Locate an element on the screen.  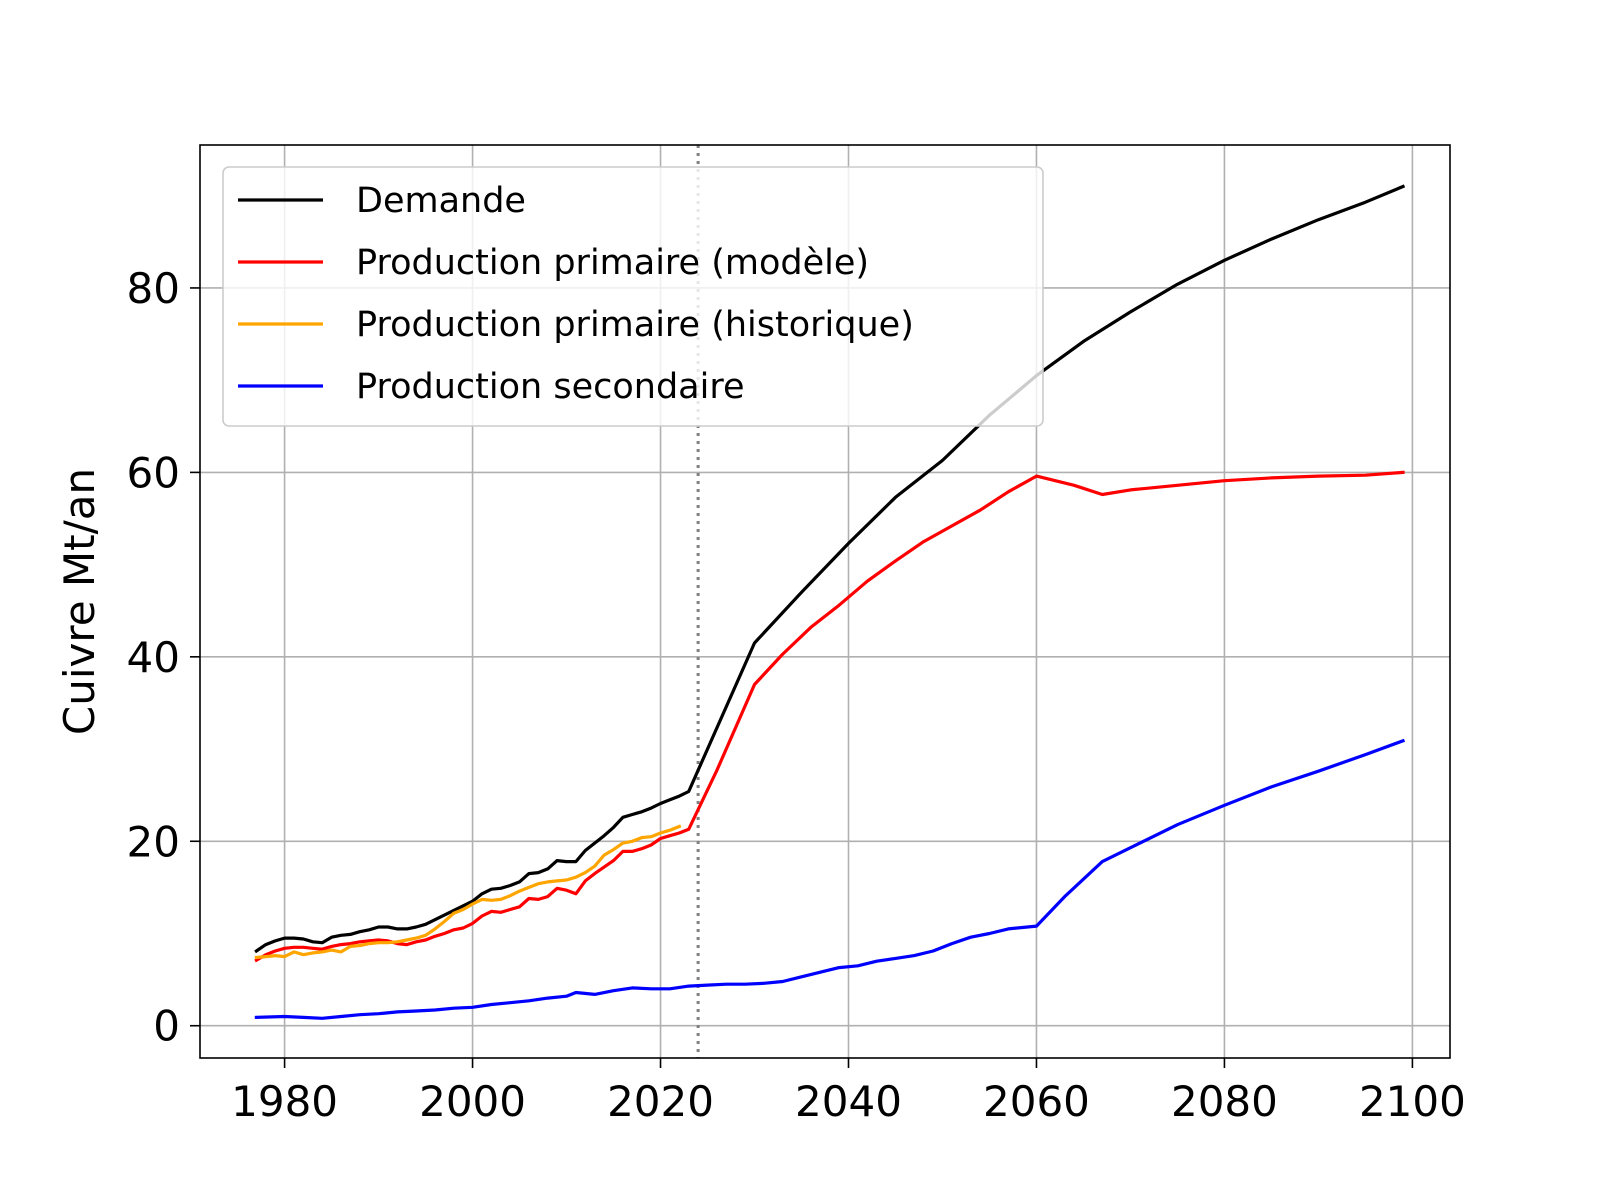
y-axis-label: Cuivre Mt/an is located at coordinates (79, 601).